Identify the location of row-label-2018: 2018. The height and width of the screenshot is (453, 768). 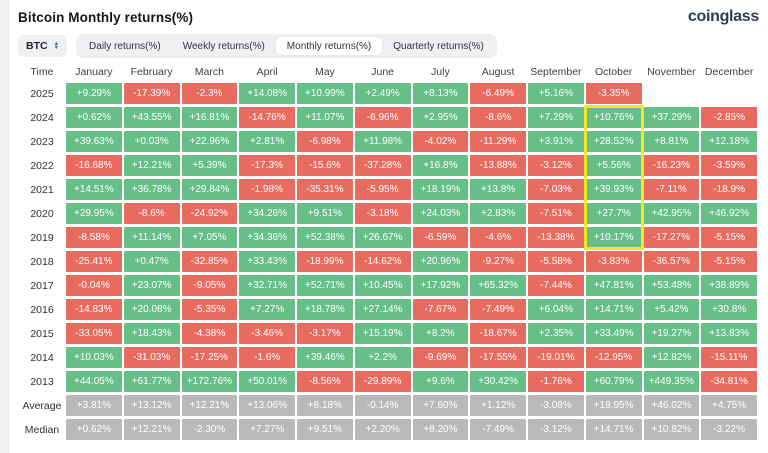
(42, 261).